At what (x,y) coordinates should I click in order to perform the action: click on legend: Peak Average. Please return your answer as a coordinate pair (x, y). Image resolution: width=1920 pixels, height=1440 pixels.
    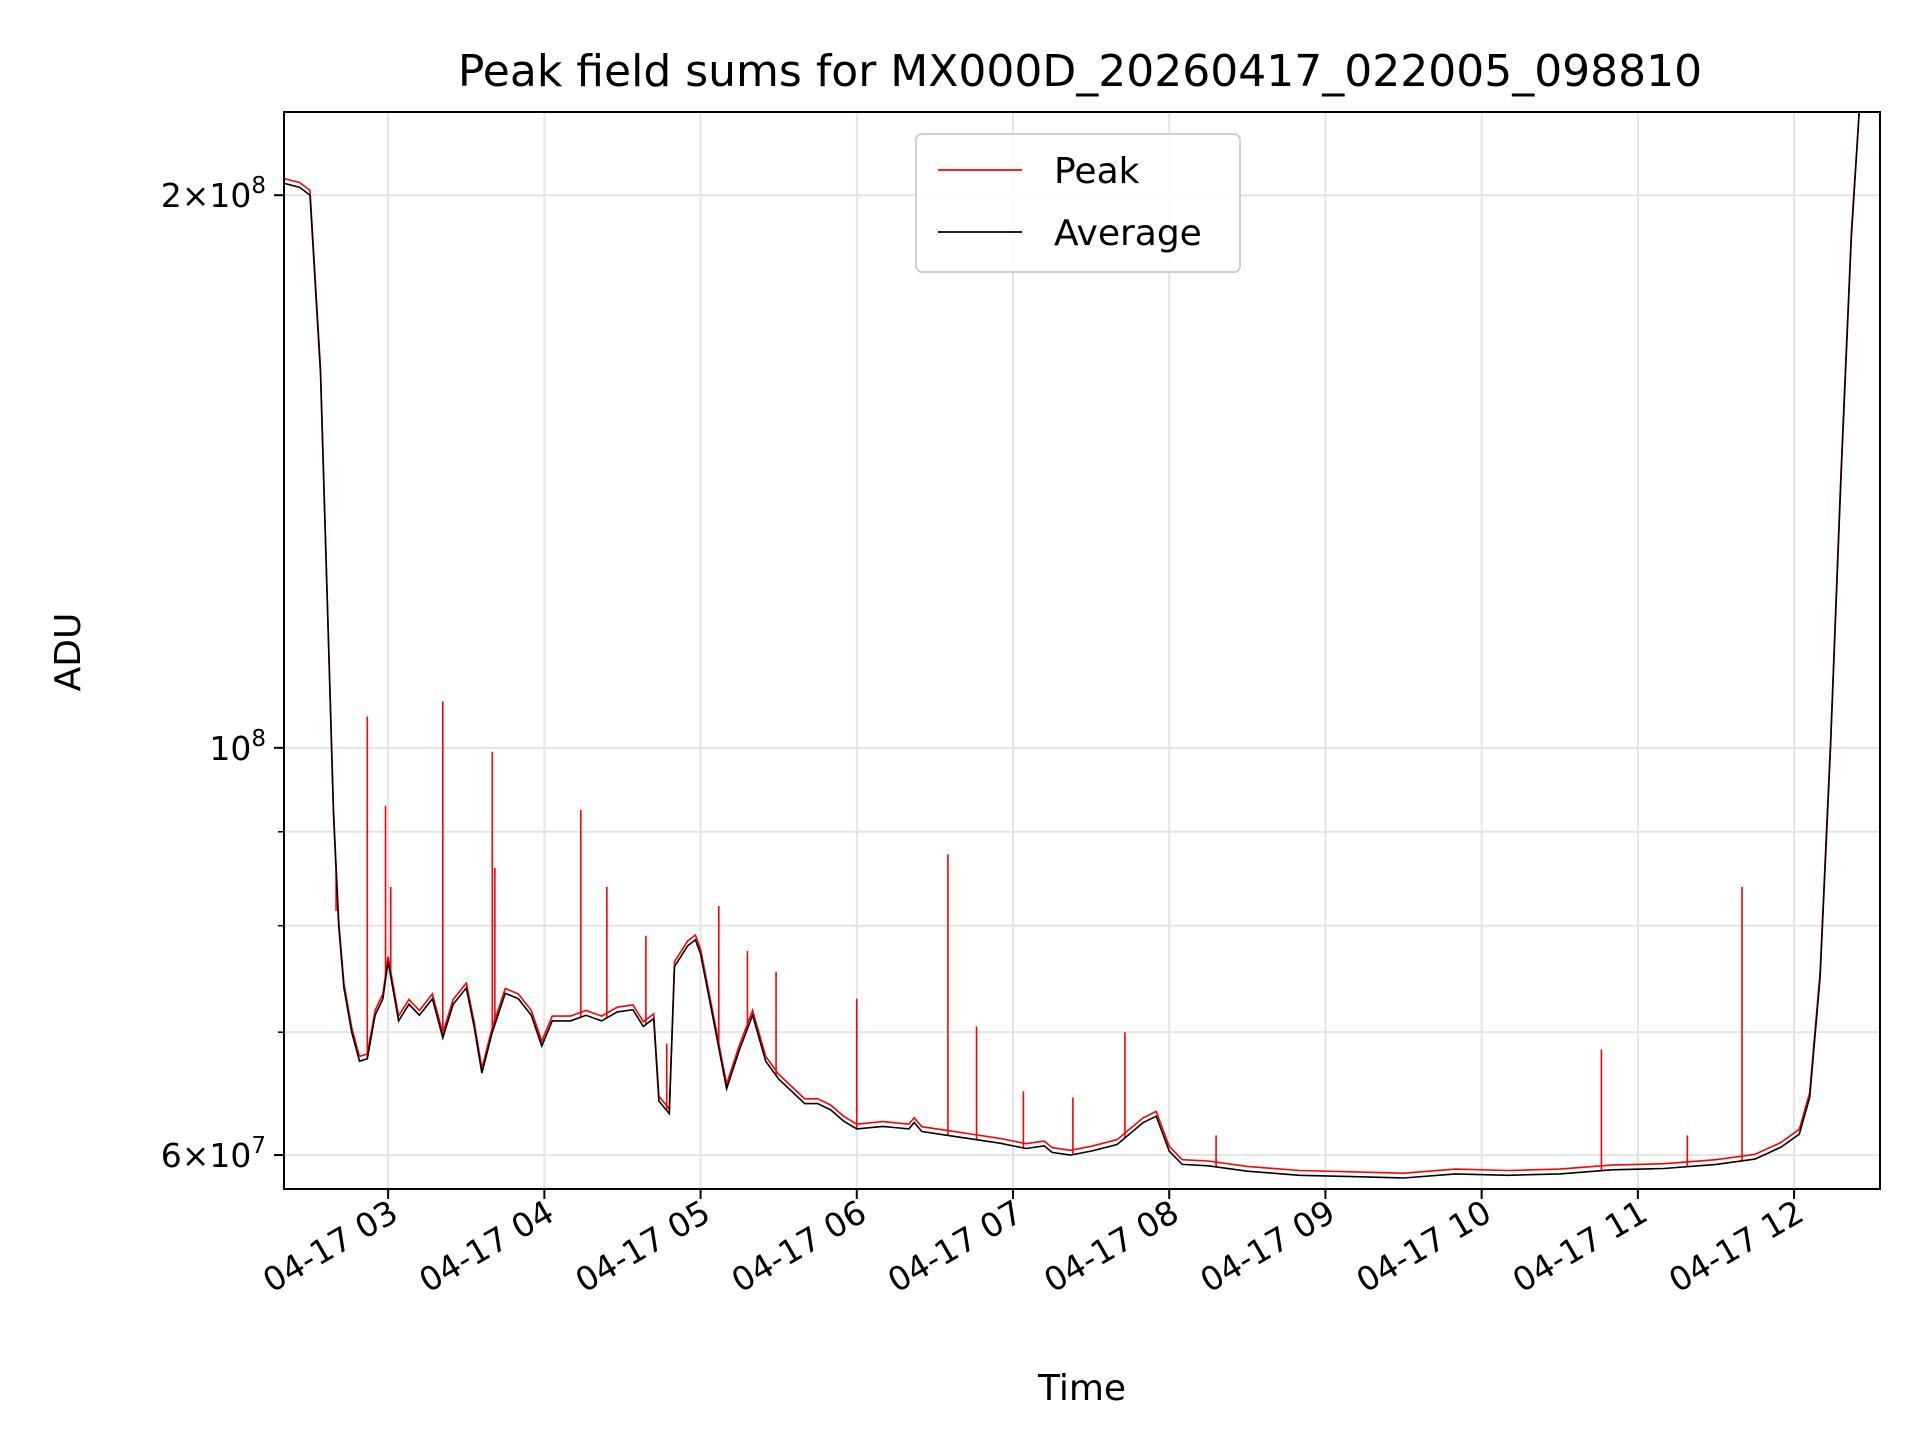
    Looking at the image, I should click on (1078, 203).